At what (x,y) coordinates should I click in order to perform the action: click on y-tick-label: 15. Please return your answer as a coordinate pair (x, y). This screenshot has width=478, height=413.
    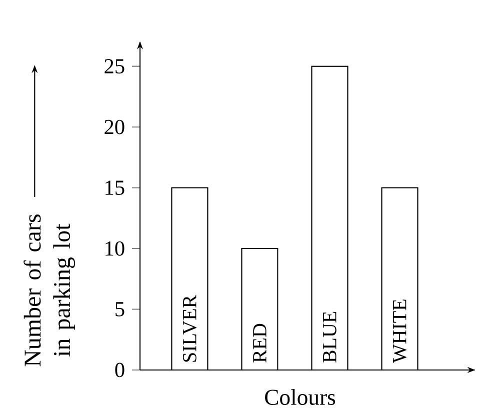
    Looking at the image, I should click on (115, 187).